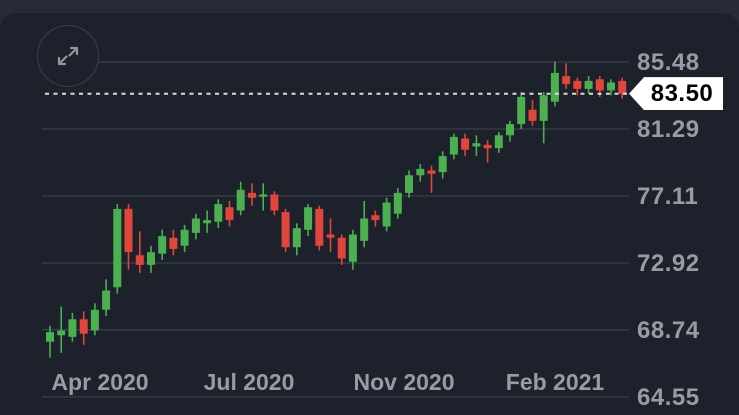 This screenshot has height=415, width=739. What do you see at coordinates (668, 62) in the screenshot?
I see `y-axis-label: 85.48` at bounding box center [668, 62].